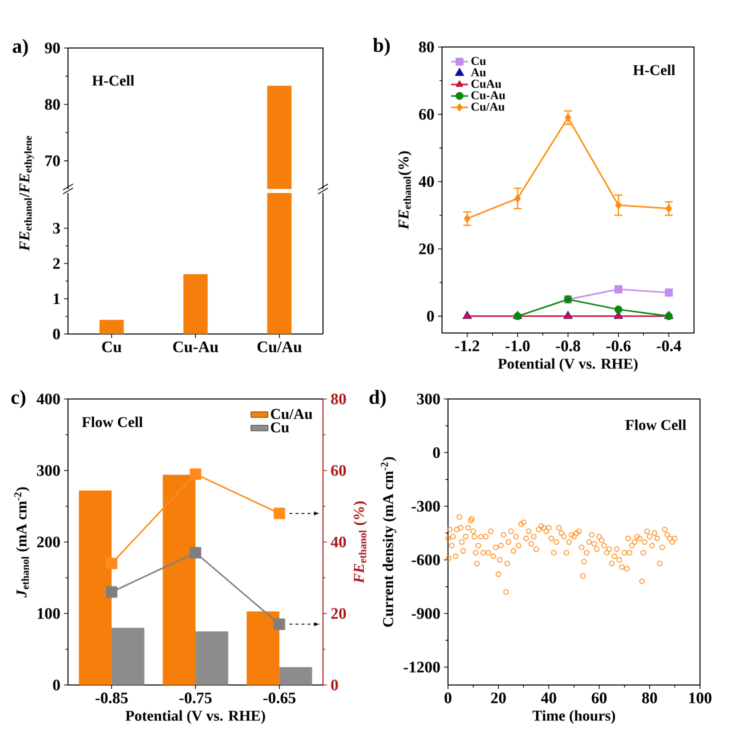 This screenshot has width=753, height=753. Describe the element at coordinates (195, 698) in the screenshot. I see `x-tick-label: -0.75` at that location.